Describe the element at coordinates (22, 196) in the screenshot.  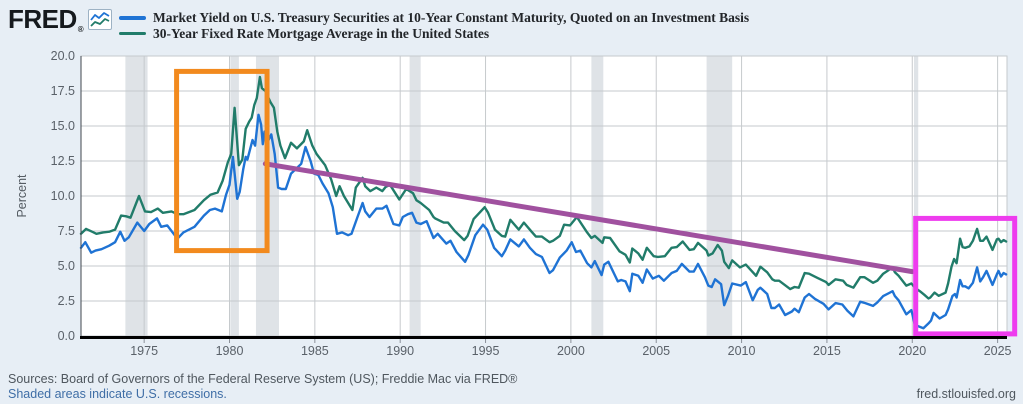
I see `y-axis-title: Percent` at that location.